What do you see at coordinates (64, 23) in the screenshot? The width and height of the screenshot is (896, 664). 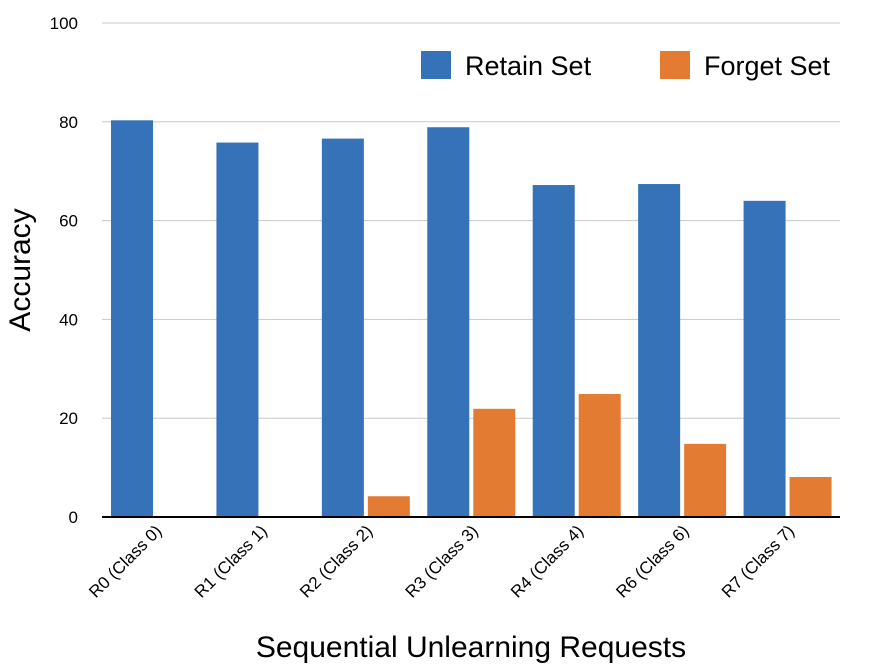 I see `y-tick-label: 100` at bounding box center [64, 23].